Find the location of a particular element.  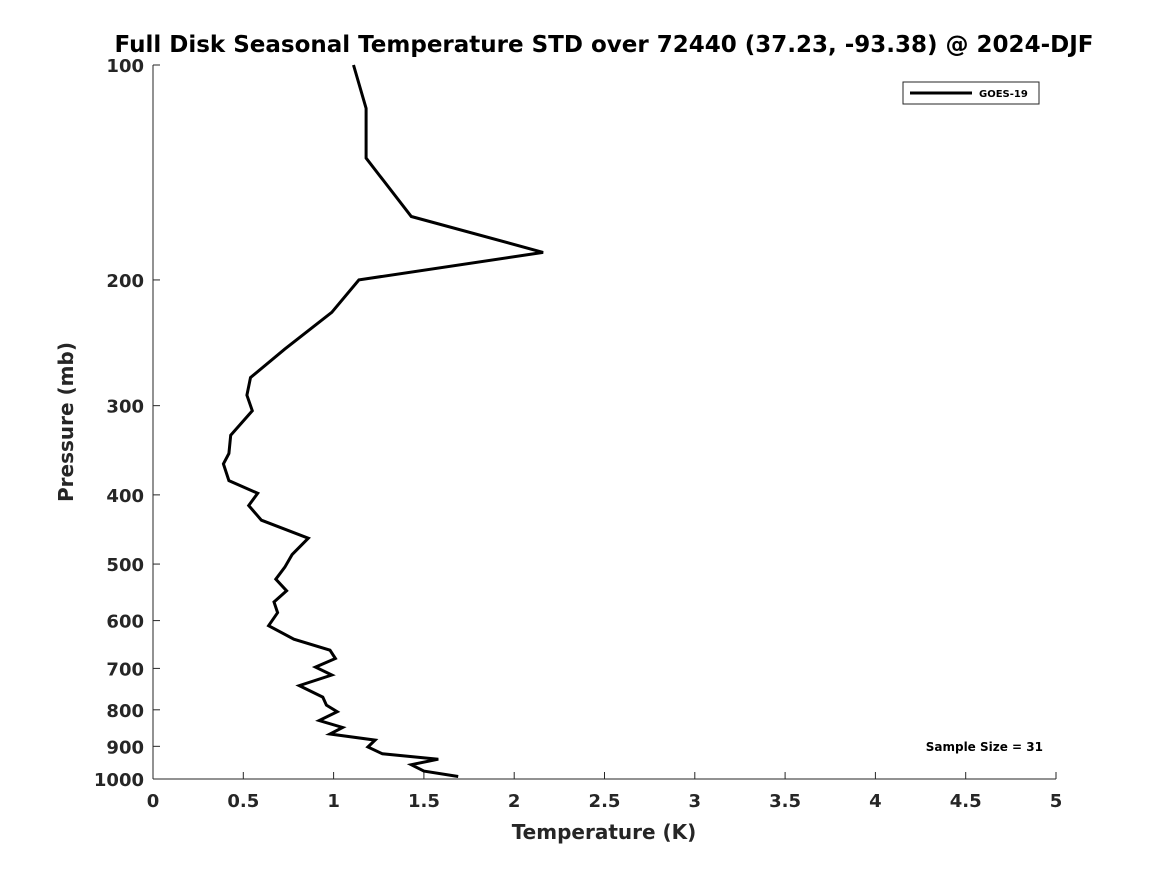

y-tick-label: 100 is located at coordinates (125, 66).